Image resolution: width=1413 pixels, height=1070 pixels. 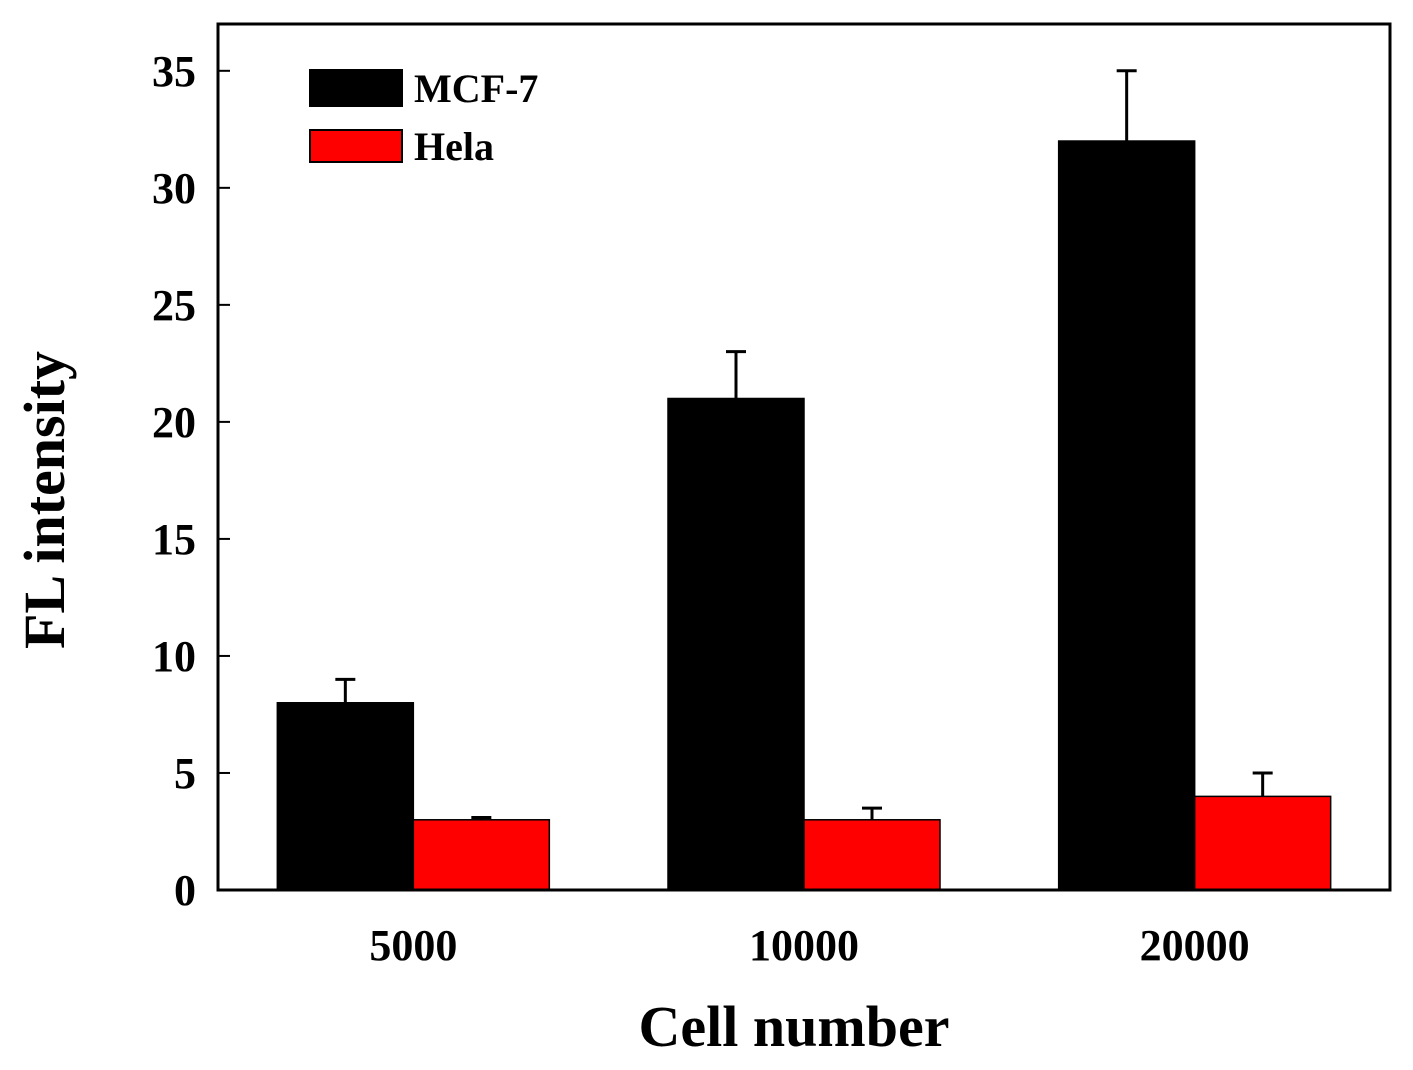 What do you see at coordinates (174, 422) in the screenshot?
I see `y-tick-label: 20` at bounding box center [174, 422].